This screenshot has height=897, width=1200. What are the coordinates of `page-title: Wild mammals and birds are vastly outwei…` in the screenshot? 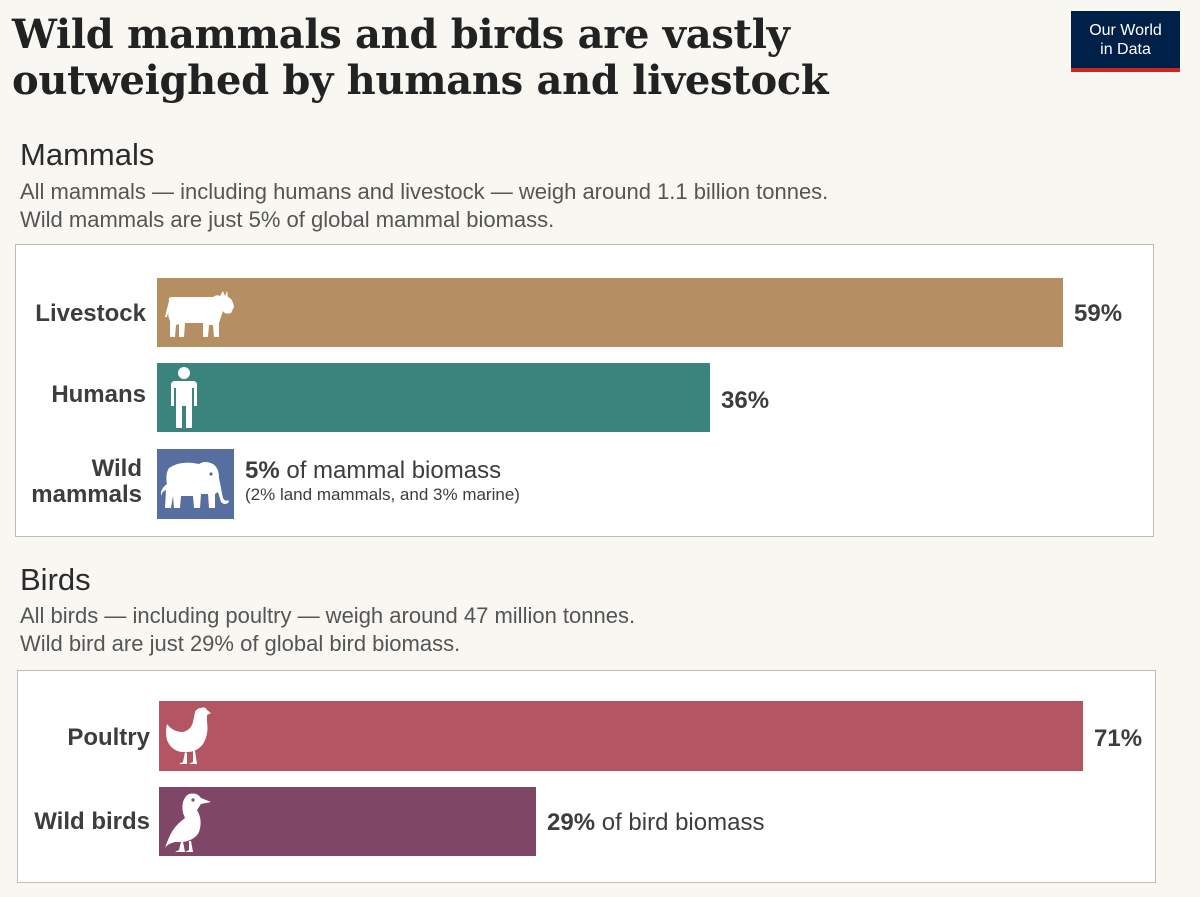 It's located at (420, 57).